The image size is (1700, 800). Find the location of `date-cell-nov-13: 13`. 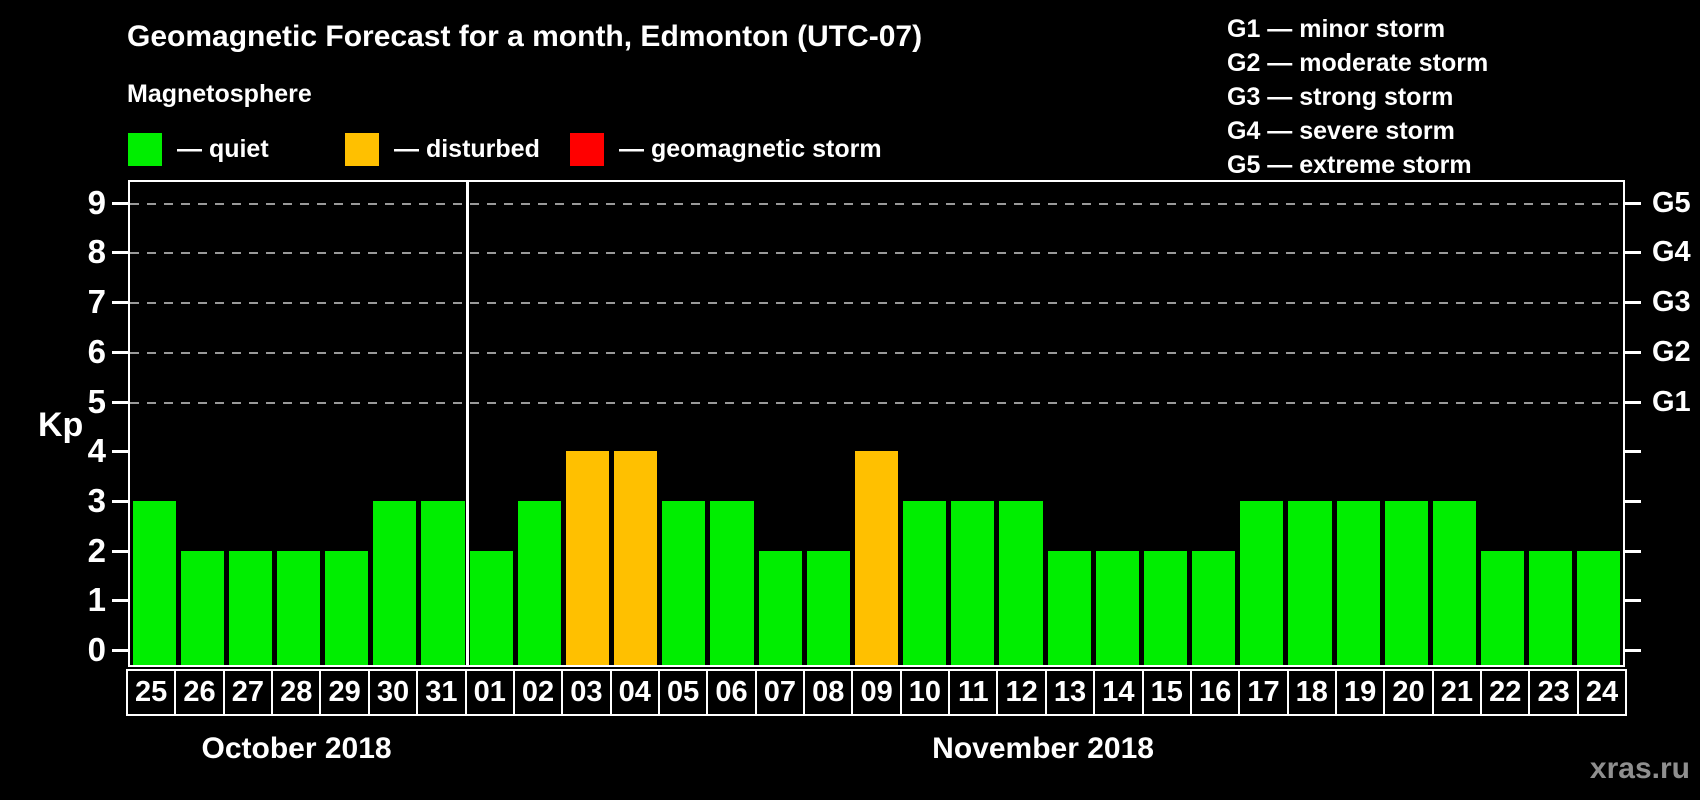

date-cell-nov-13: 13 is located at coordinates (1070, 692).